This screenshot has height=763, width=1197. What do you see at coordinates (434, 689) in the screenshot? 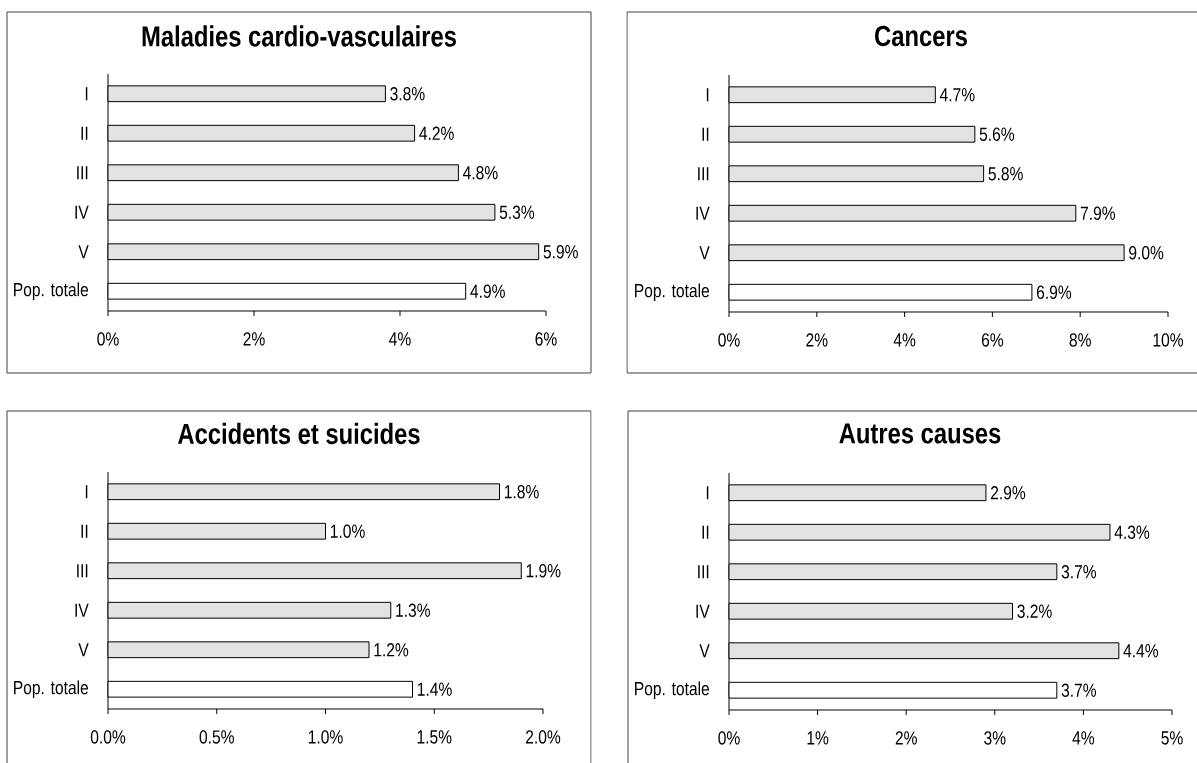
I see `data-label: 1.4%` at bounding box center [434, 689].